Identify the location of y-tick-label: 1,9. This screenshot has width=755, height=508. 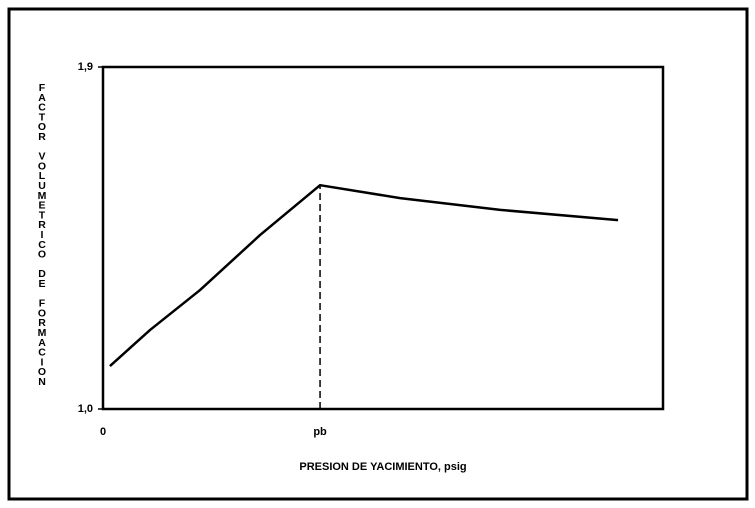
(85, 67).